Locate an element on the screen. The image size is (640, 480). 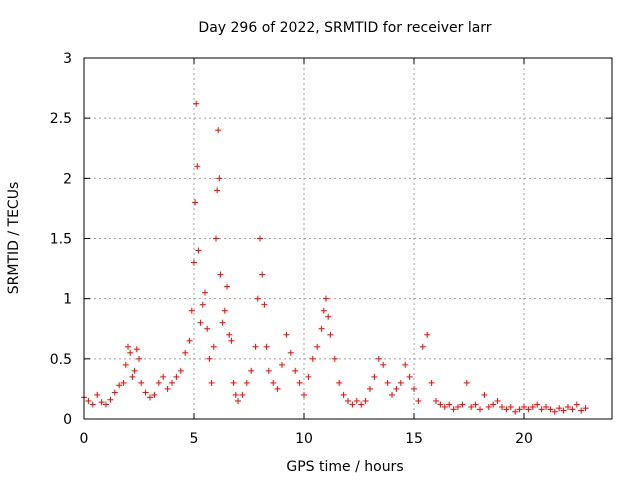
x-tick-label: 0 is located at coordinates (84, 439).